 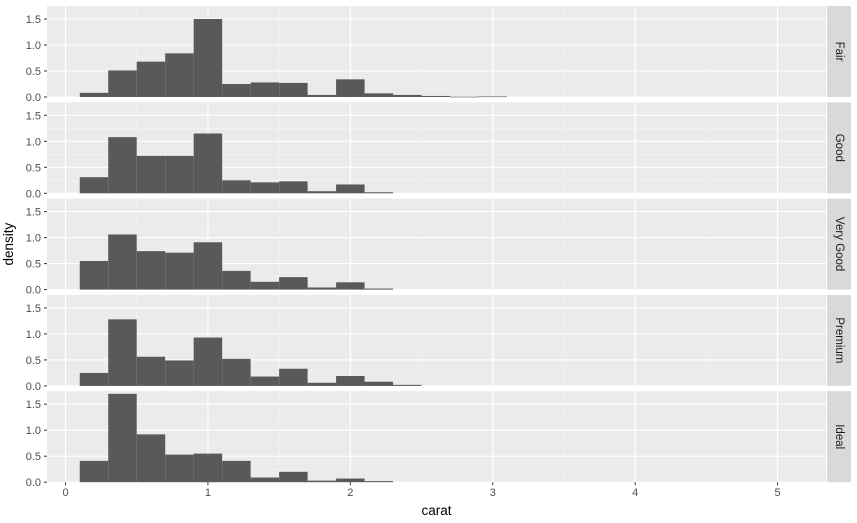 What do you see at coordinates (436, 510) in the screenshot?
I see `x-axis-title: carat` at bounding box center [436, 510].